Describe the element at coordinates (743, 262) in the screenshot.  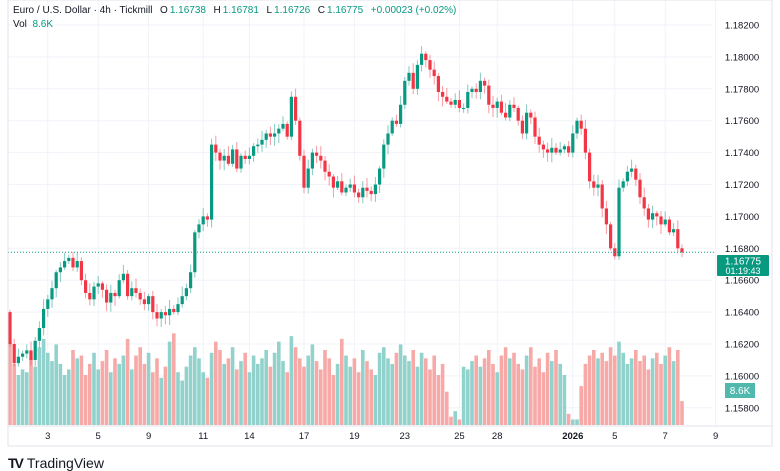
I see `price-tag-value: 1.16775` at that location.